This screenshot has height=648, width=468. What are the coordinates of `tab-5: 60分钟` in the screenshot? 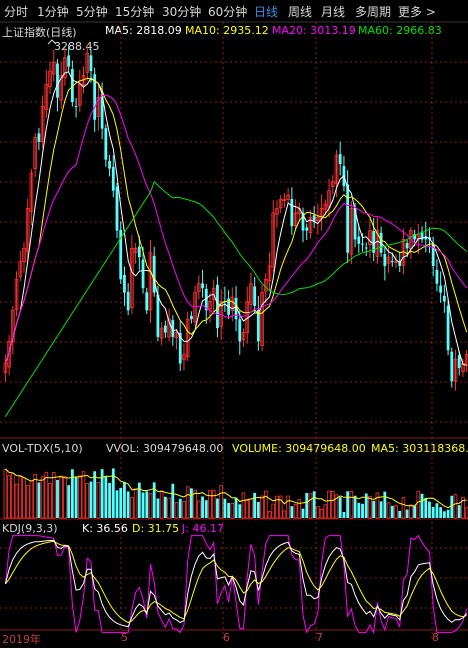 It's located at (228, 12).